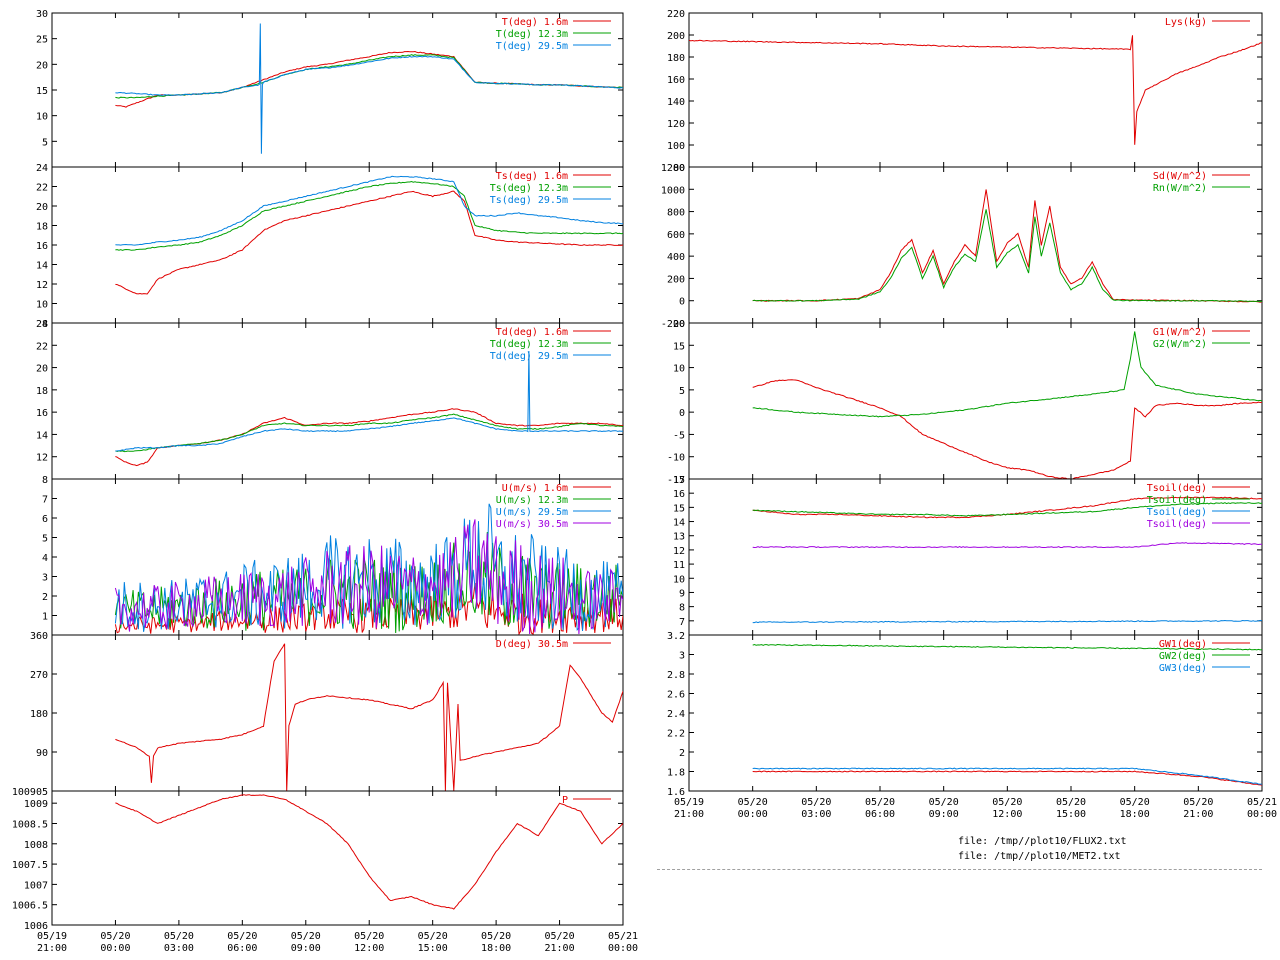 The image size is (1280, 960). I want to click on ytick-label: 90, so click(42, 753).